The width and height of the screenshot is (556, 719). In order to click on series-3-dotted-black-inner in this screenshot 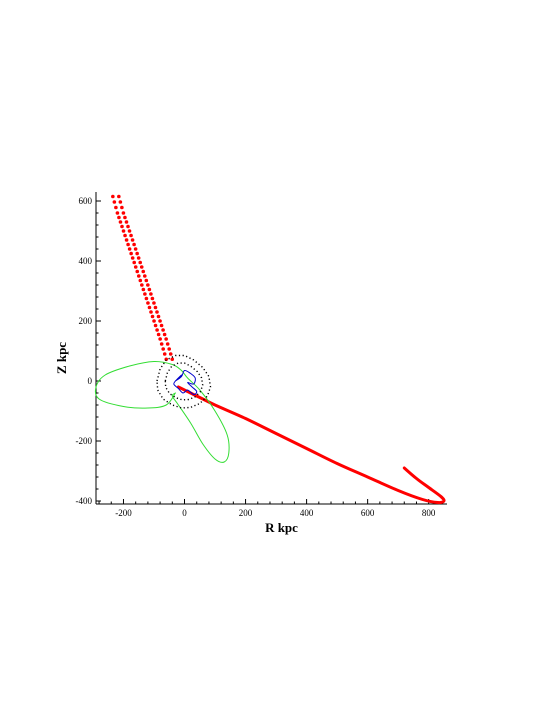, I will do `click(184, 381)`.